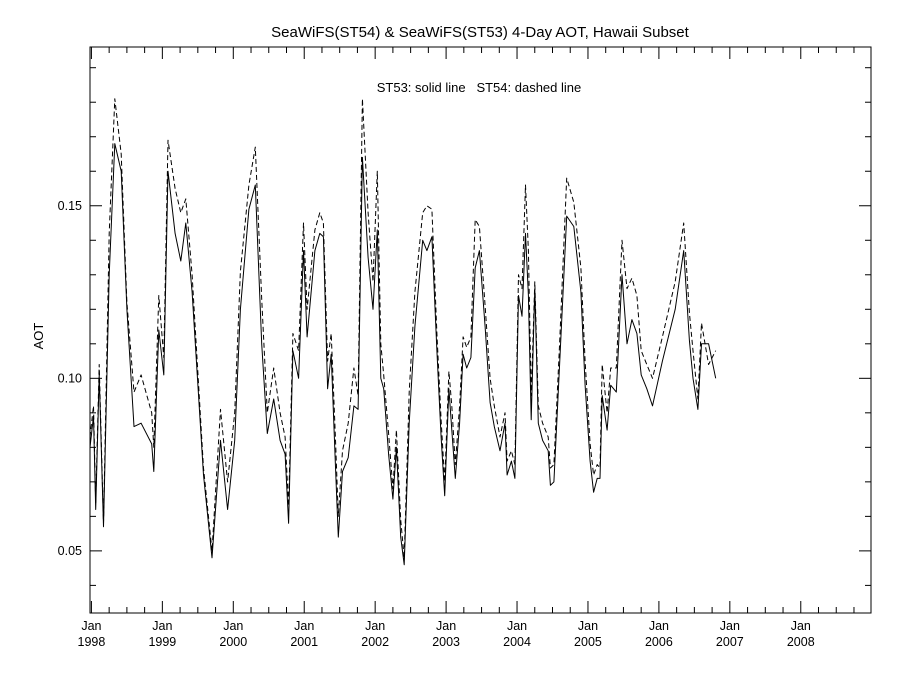  What do you see at coordinates (375, 642) in the screenshot?
I see `x-tick-year-label: 2002` at bounding box center [375, 642].